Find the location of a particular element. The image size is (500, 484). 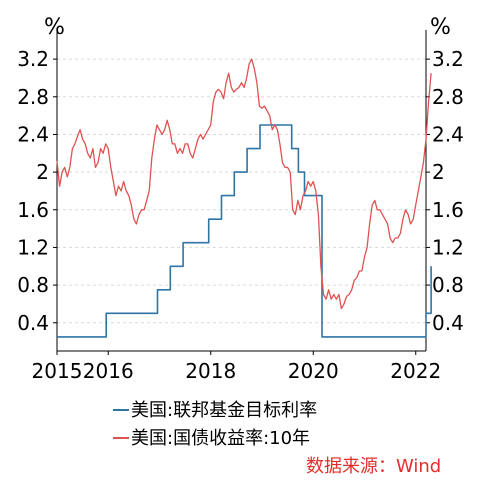

y-tick-label-left: 2.8 is located at coordinates (33, 97).